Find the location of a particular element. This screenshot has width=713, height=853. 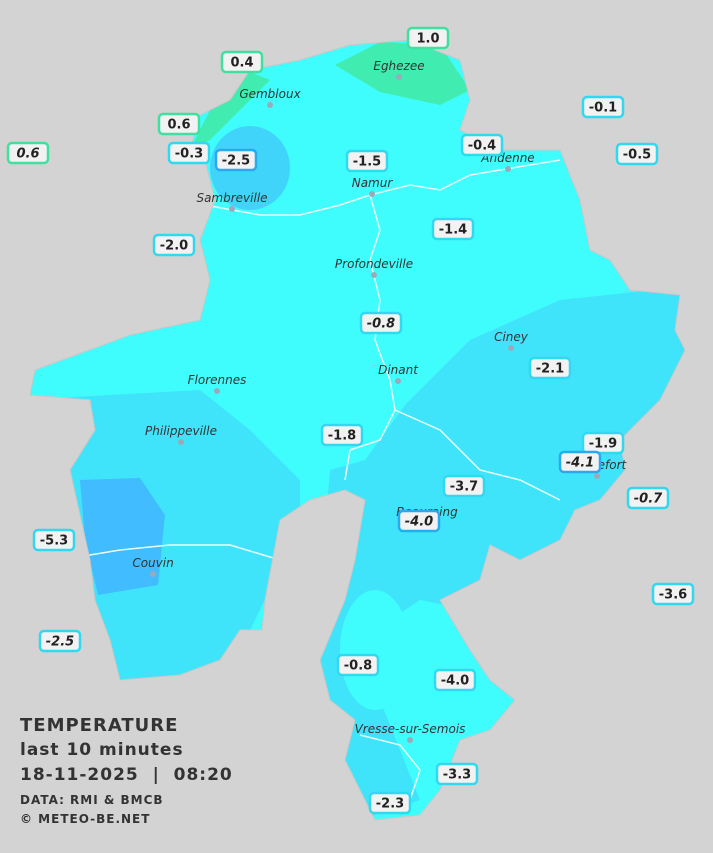

legend-subtitle: last 10 minutes is located at coordinates (102, 750).